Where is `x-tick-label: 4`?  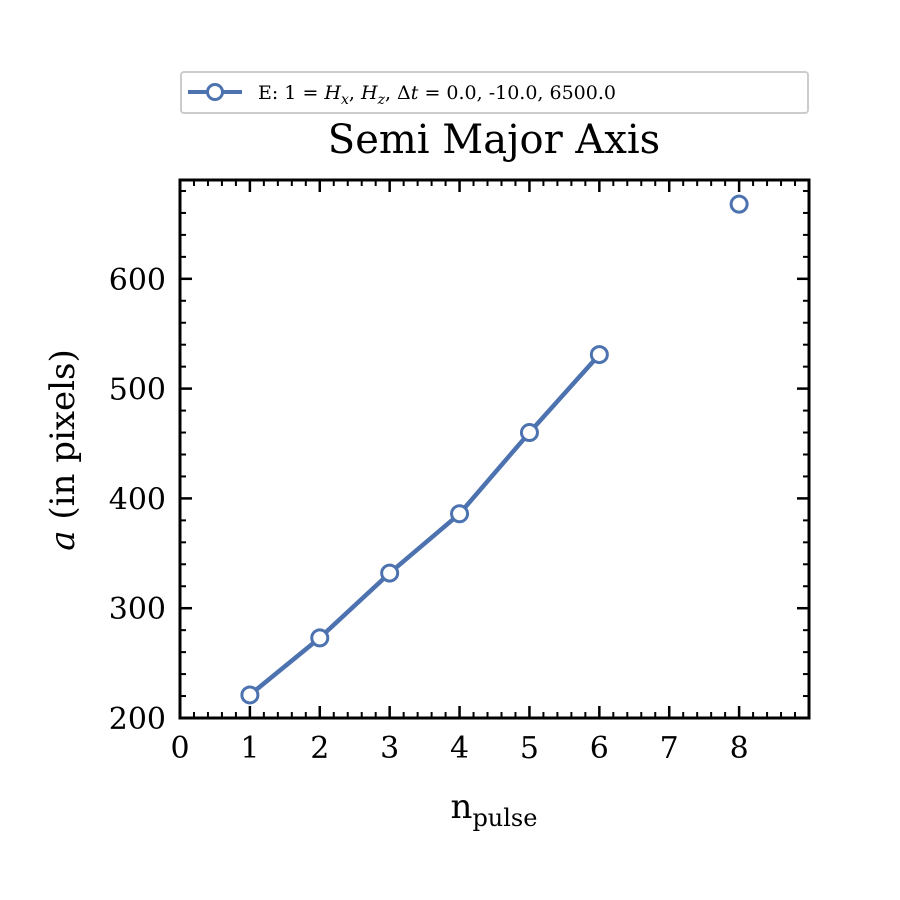
x-tick-label: 4 is located at coordinates (459, 748).